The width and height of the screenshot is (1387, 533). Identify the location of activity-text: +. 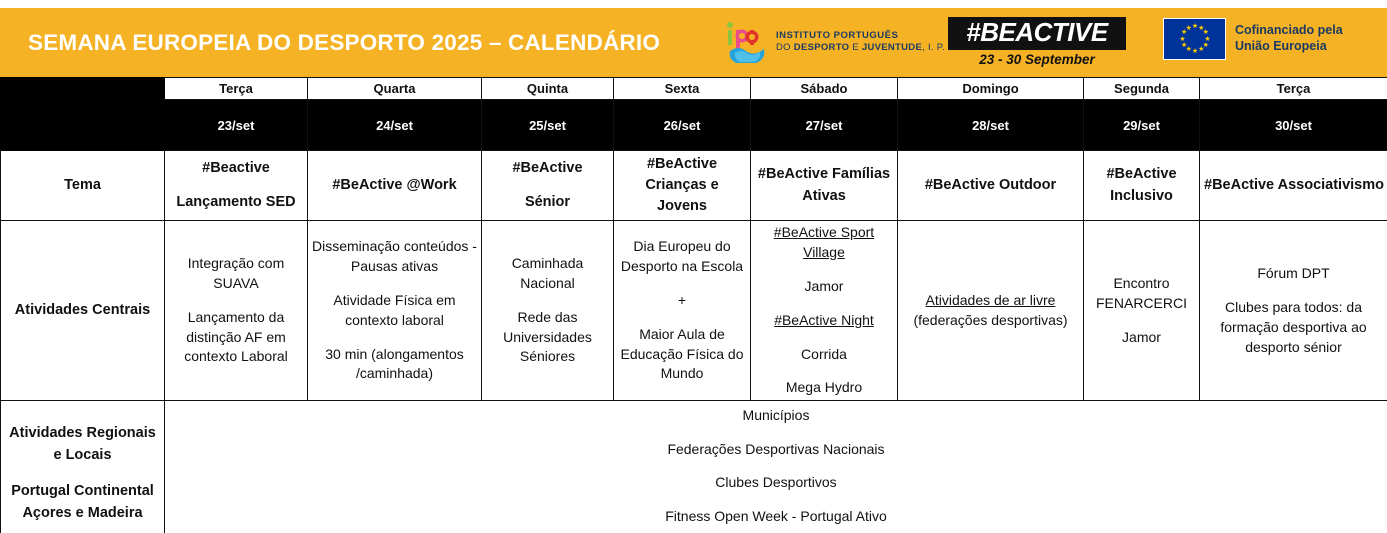
(682, 299).